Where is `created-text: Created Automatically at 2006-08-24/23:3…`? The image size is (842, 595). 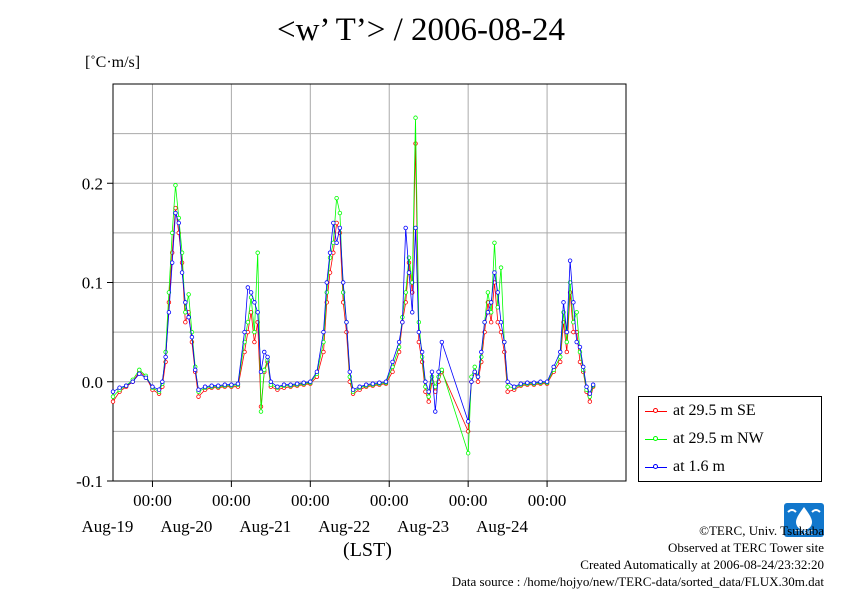 created-text: Created Automatically at 2006-08-24/23:3… is located at coordinates (702, 564).